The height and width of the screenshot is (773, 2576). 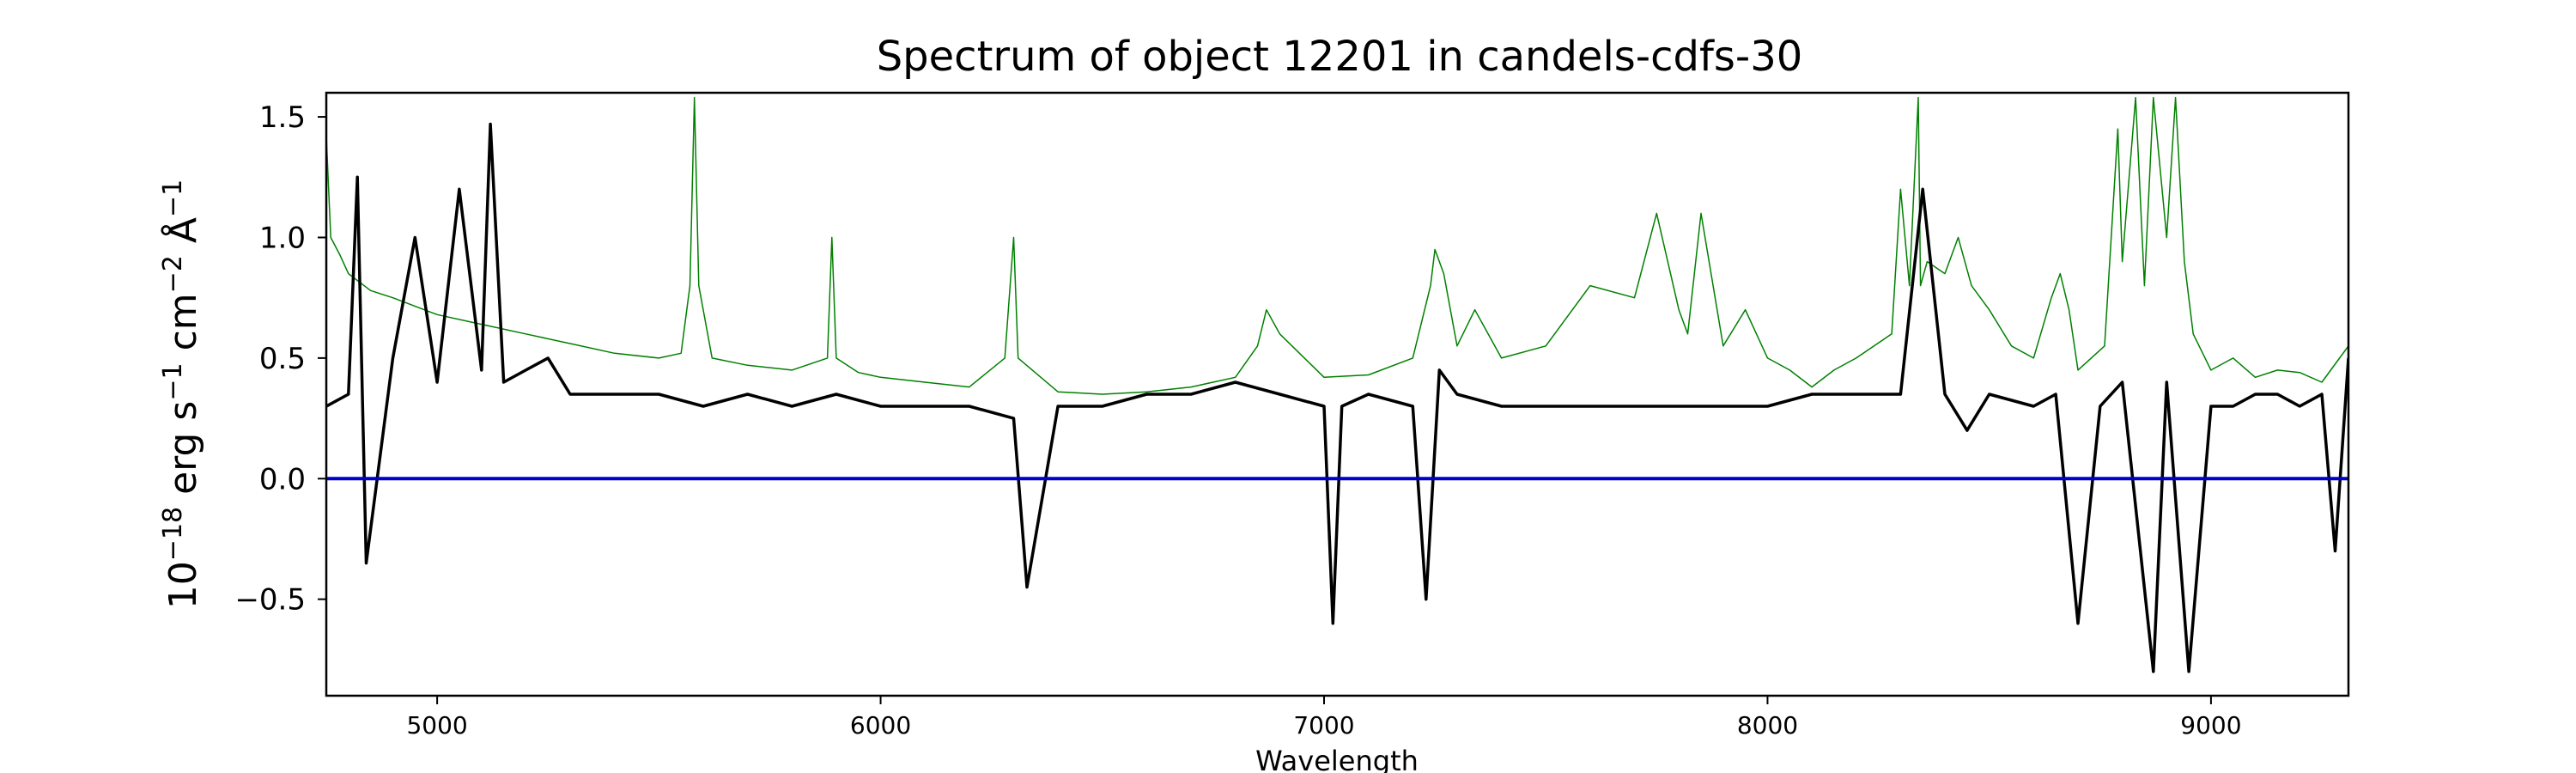 What do you see at coordinates (183, 585) in the screenshot?
I see `ylabel-base: 10` at bounding box center [183, 585].